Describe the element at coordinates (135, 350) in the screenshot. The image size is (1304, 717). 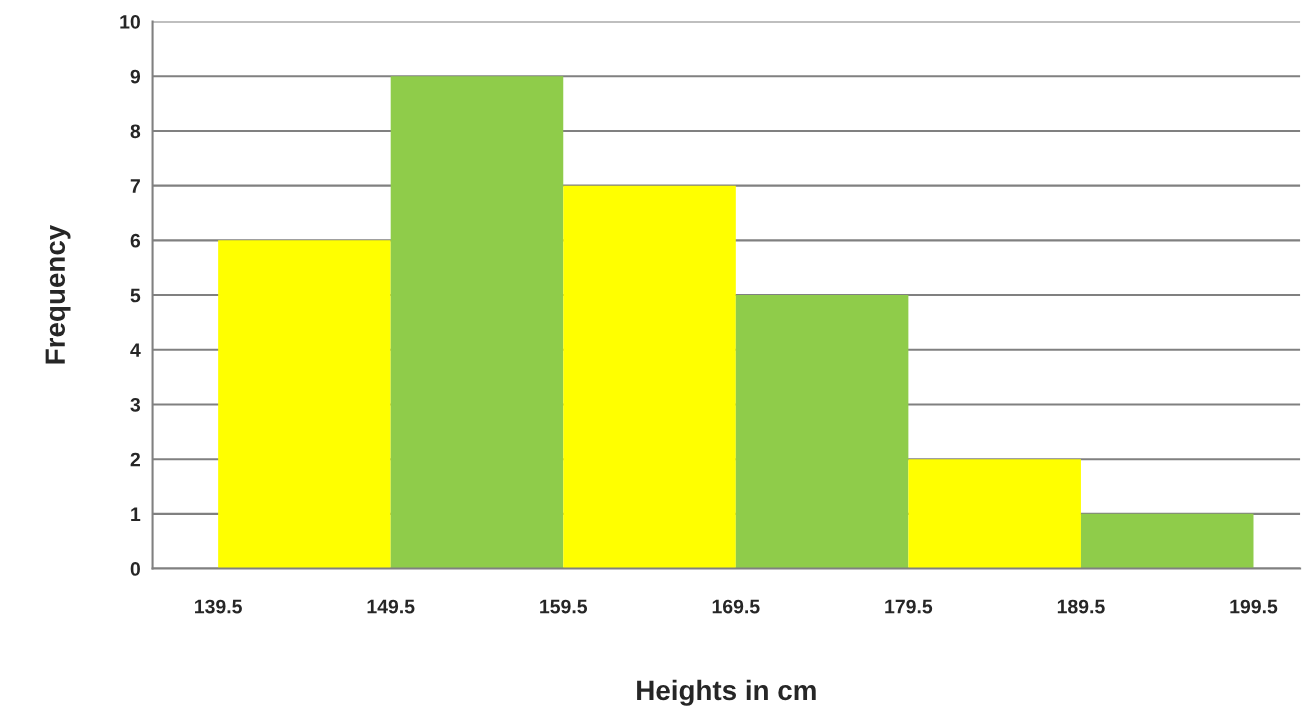
I see `y-tick-label: 4` at that location.